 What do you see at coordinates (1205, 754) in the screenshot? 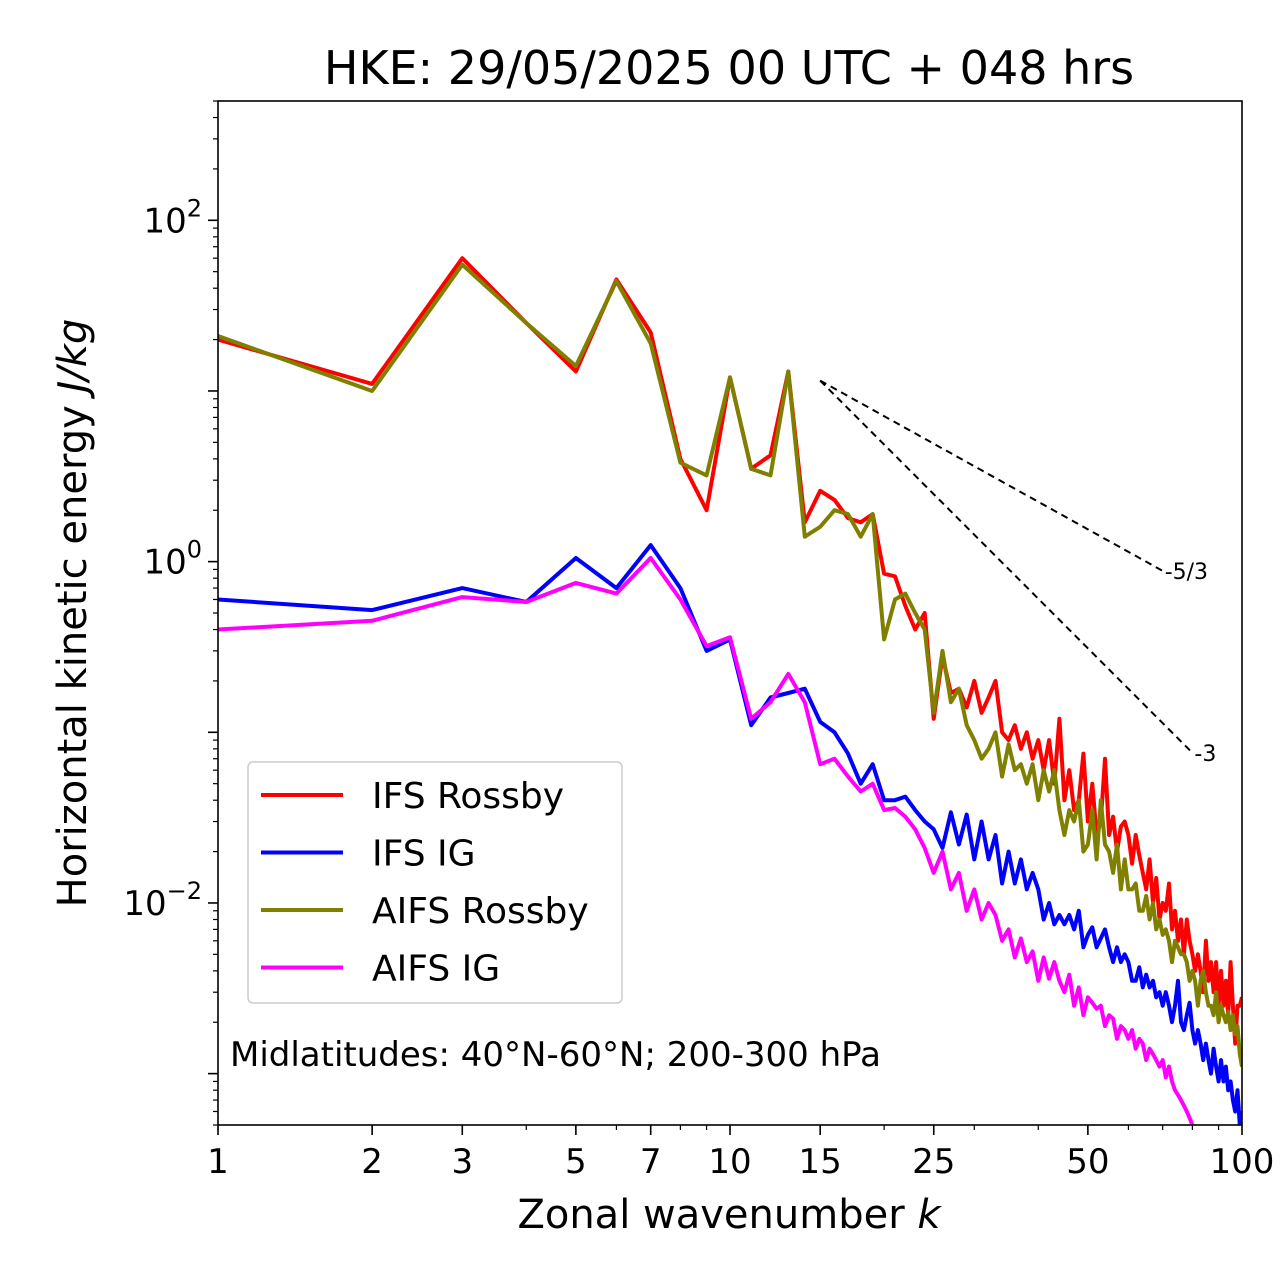
I see `slope-label-3: -3` at bounding box center [1205, 754].